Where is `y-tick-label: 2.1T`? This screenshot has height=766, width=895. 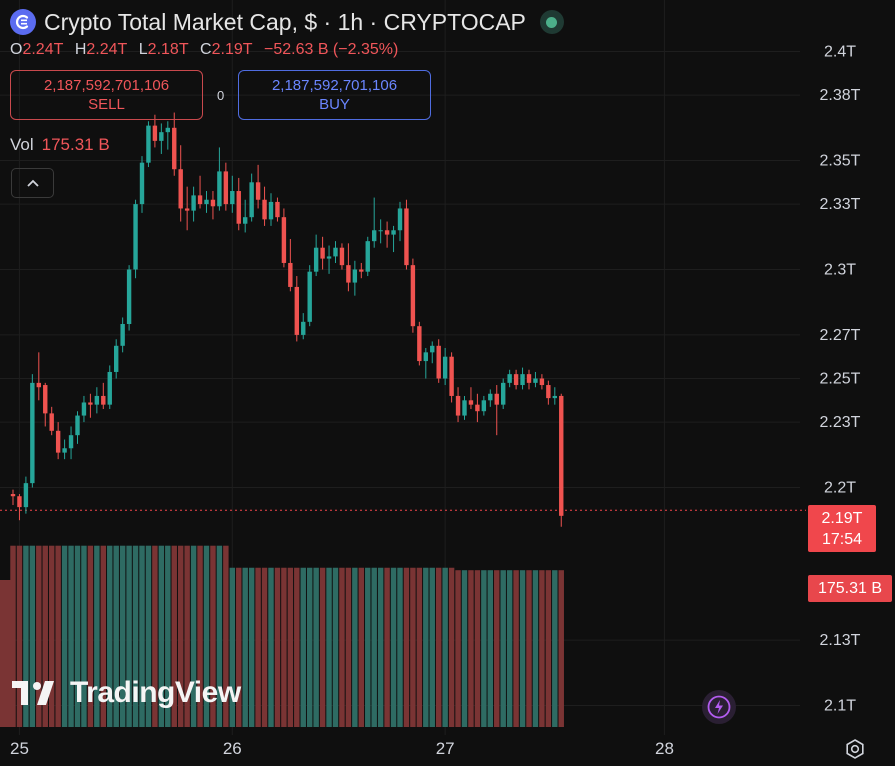
y-tick-label: 2.1T is located at coordinates (840, 706).